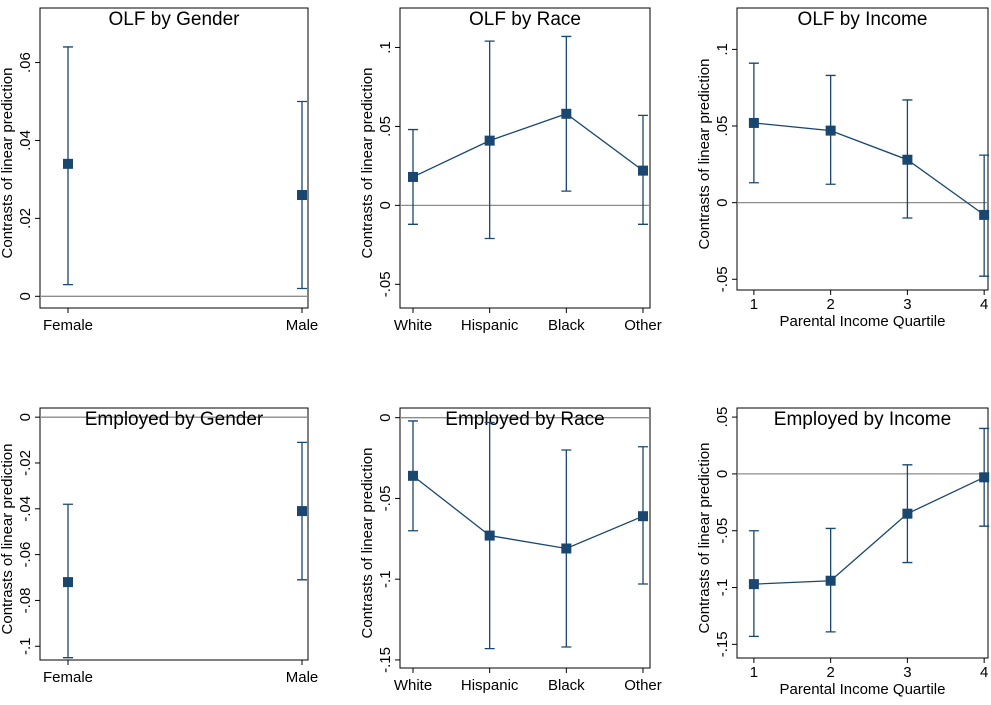 The height and width of the screenshot is (705, 991). I want to click on y-tick-label: -.04, so click(25, 509).